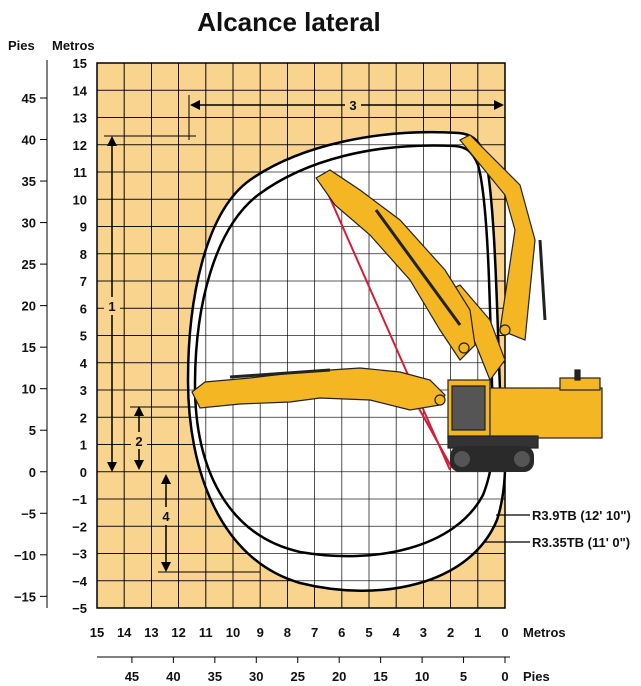 The width and height of the screenshot is (641, 686). I want to click on meters-axis-label-bottom: Metros, so click(544, 632).